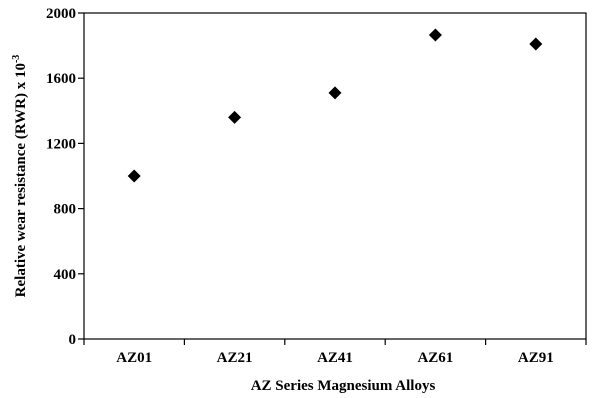  I want to click on data-point-az41, so click(335, 93).